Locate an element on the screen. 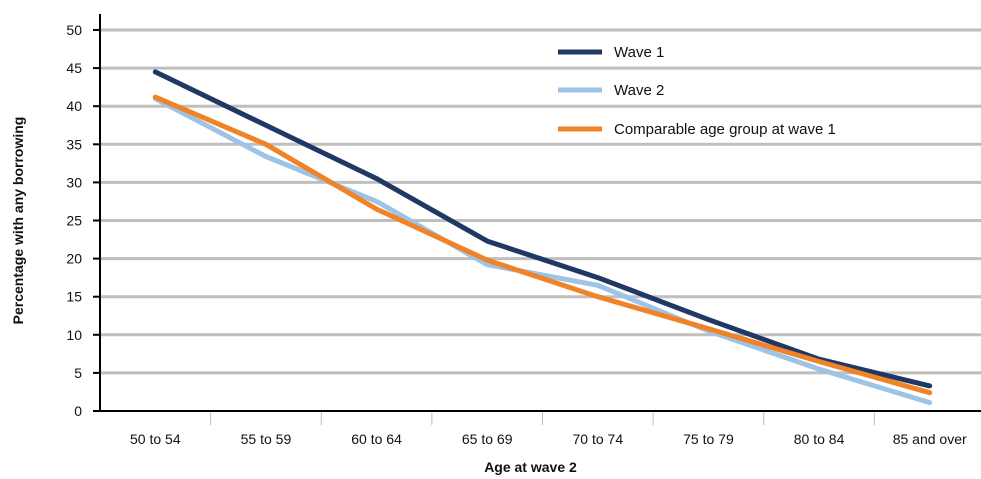 The height and width of the screenshot is (479, 981). y-tick-label: 30 is located at coordinates (74, 182).